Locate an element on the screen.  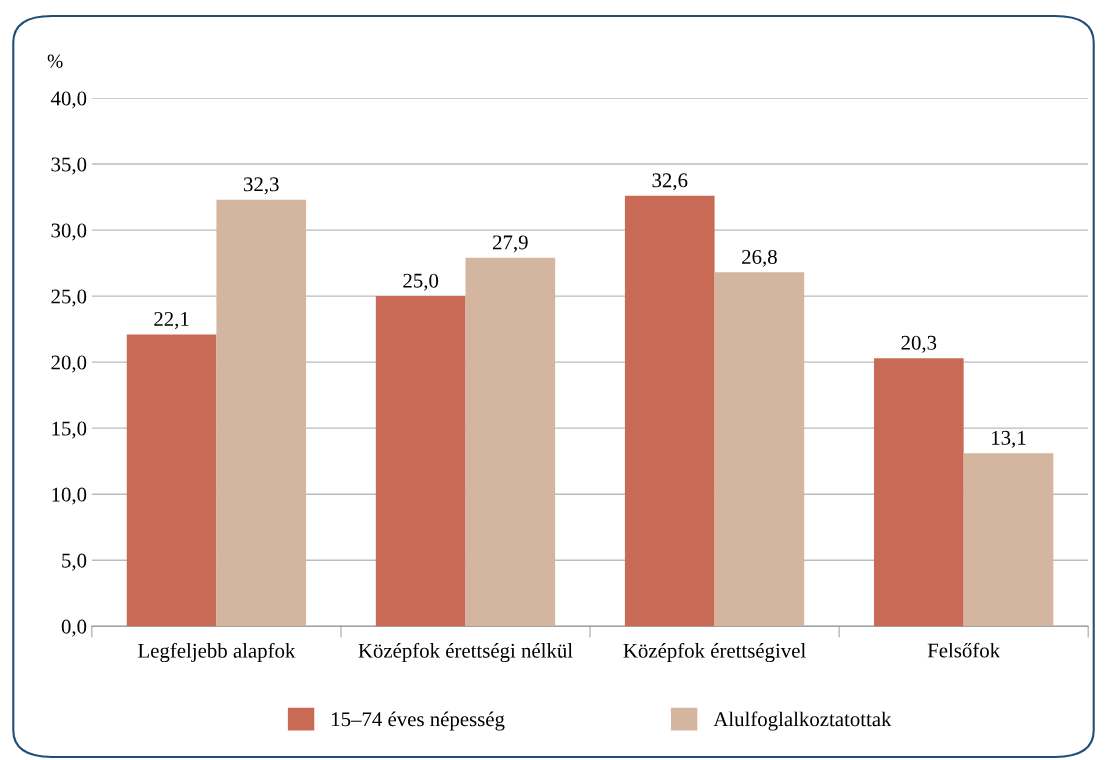
y-tick-label: 35,0 is located at coordinates (69, 166).